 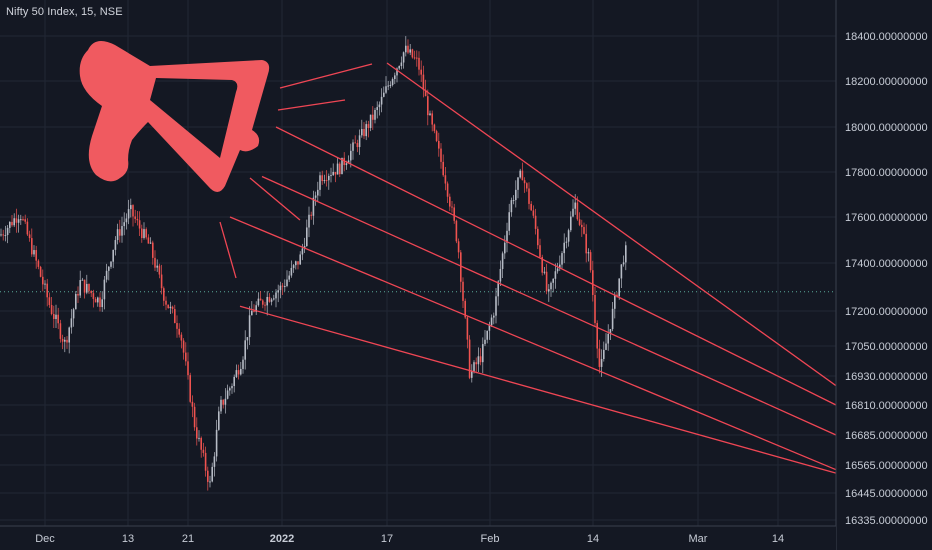 I want to click on logo-shape, so click(x=174, y=116).